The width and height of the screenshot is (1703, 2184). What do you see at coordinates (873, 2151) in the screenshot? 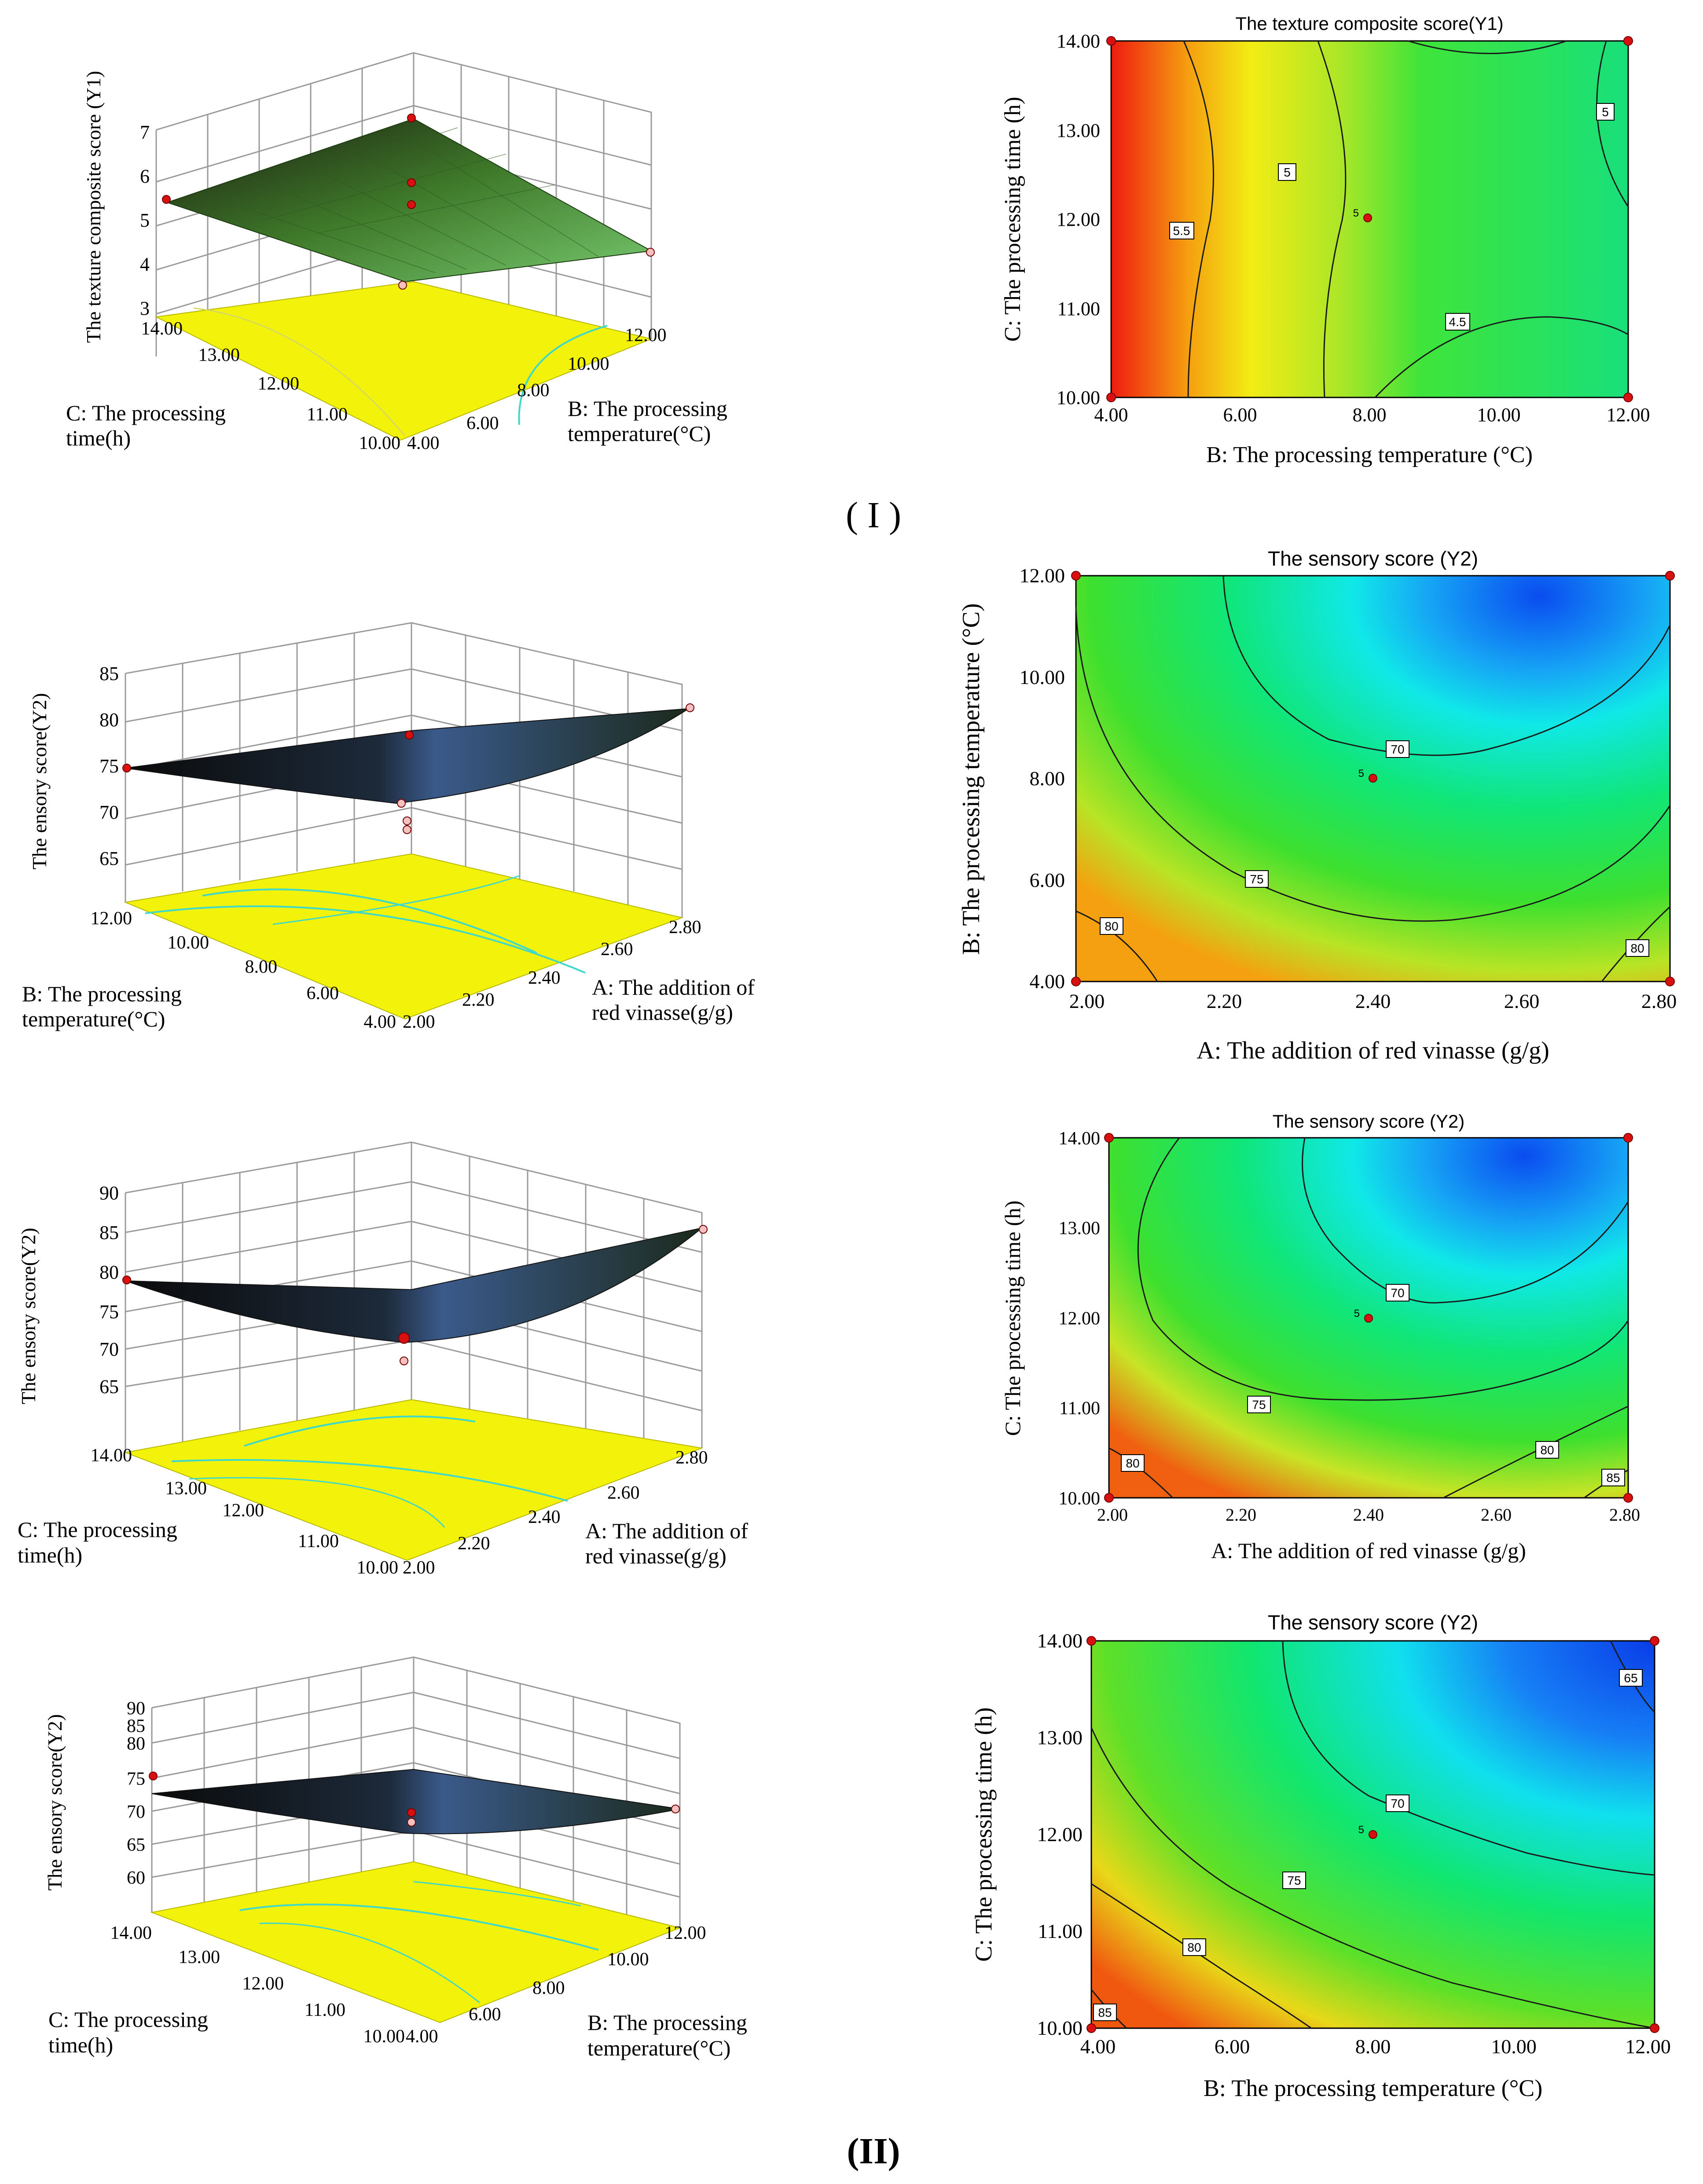
I see `section-label-II: (II)` at bounding box center [873, 2151].